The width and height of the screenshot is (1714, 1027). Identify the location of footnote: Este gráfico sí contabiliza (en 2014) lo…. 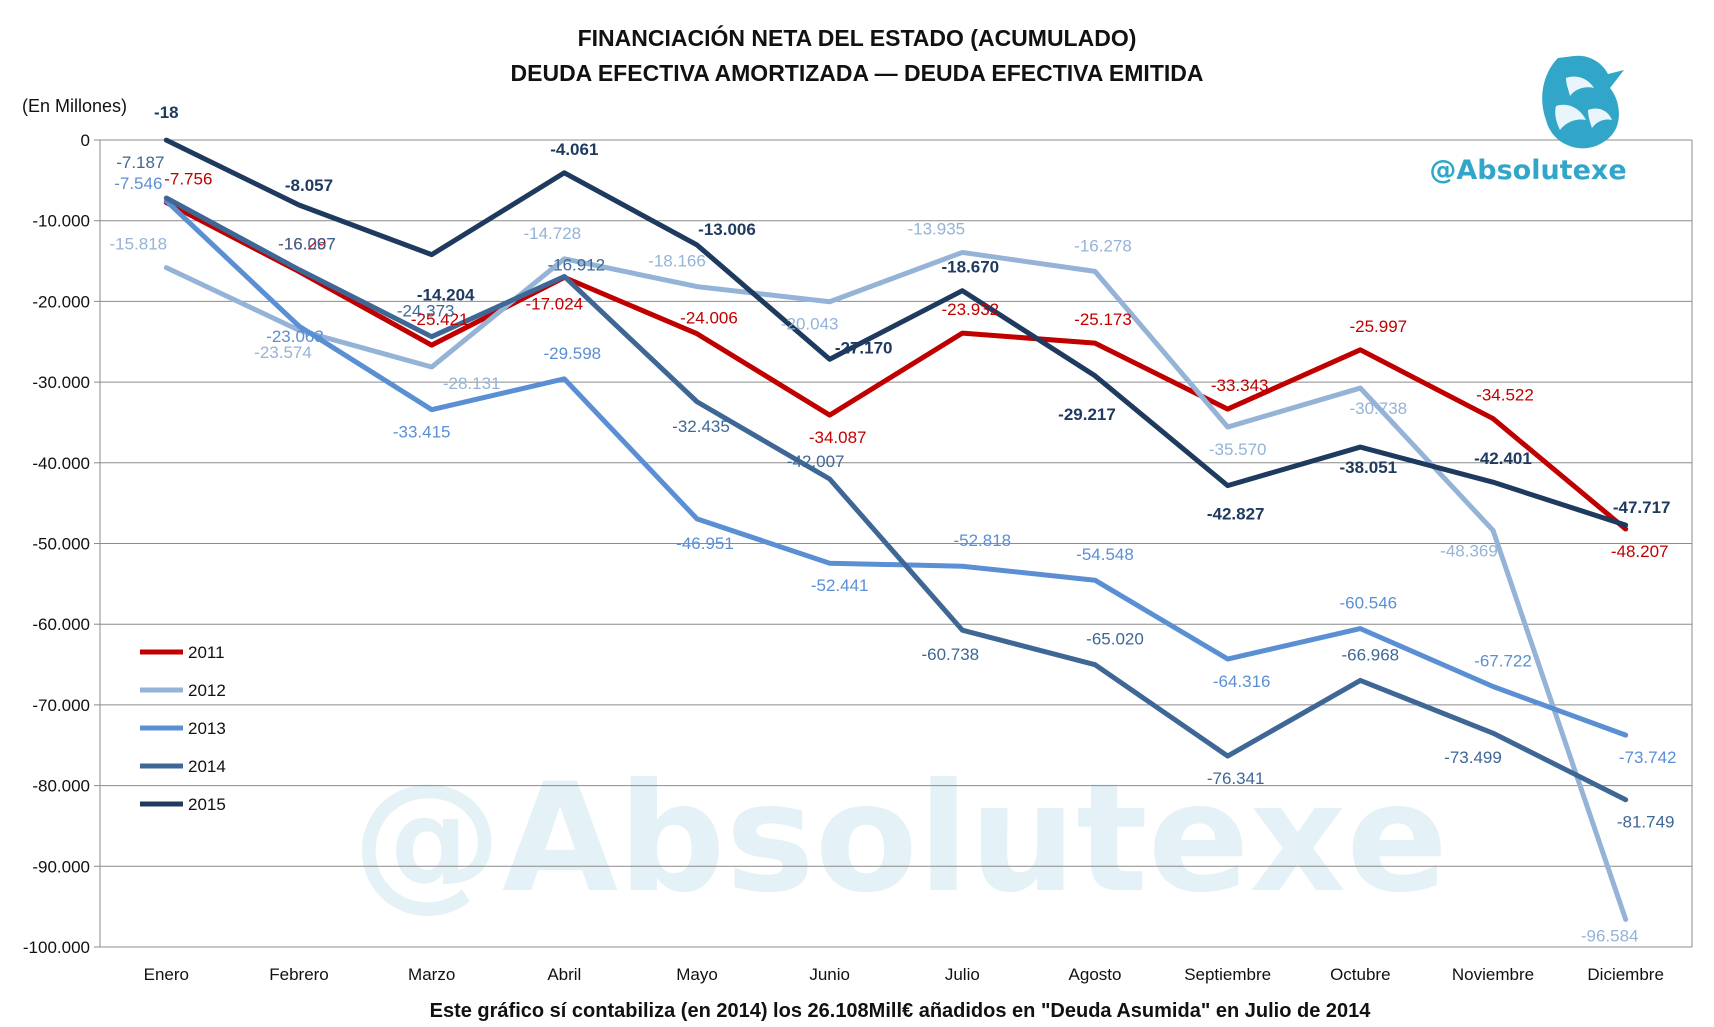
(901, 1011).